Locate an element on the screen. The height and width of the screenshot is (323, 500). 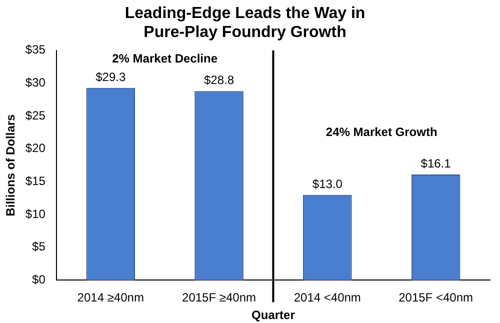
y-tick-label: $30 is located at coordinates (35, 83).